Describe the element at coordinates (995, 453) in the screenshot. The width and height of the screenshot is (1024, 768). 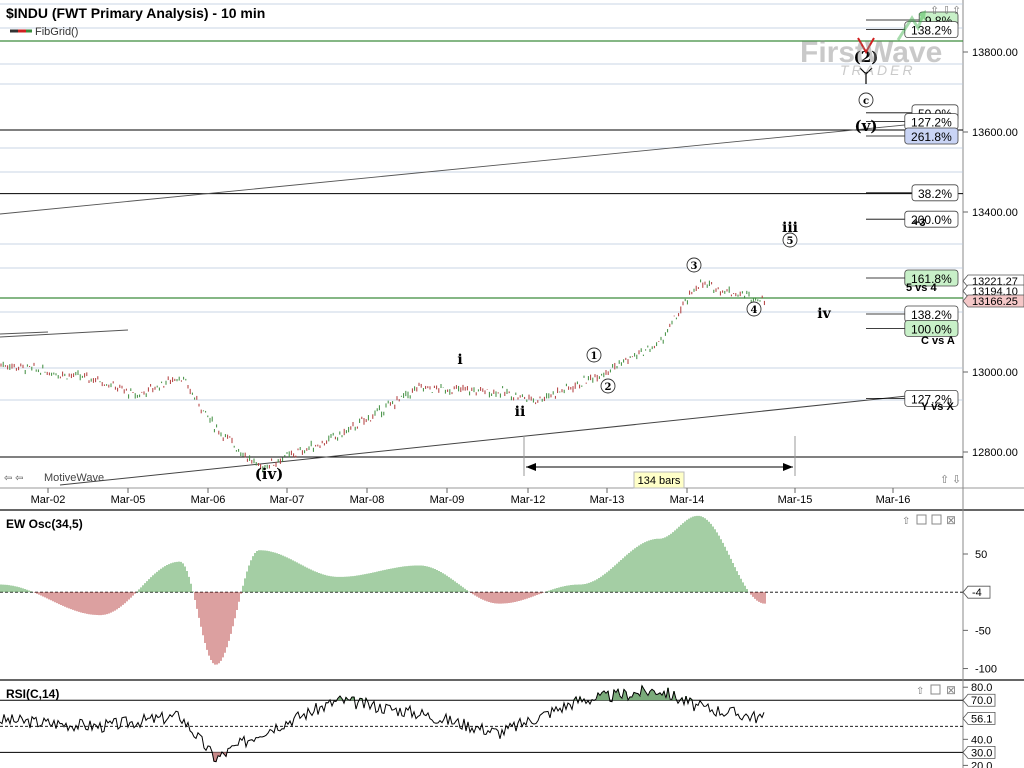
I see `price-axis-tick: 12800.00` at that location.